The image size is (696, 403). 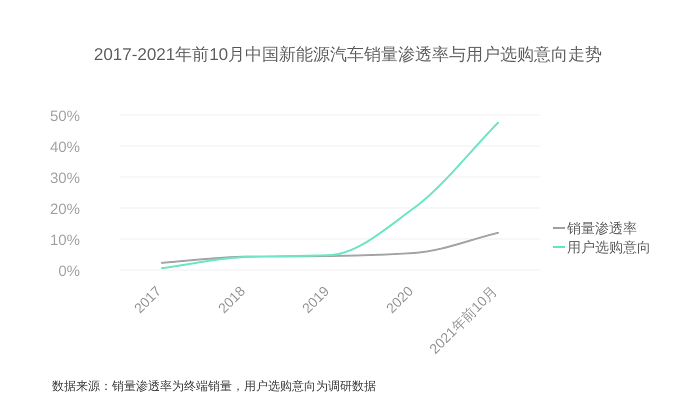 What do you see at coordinates (214, 386) in the screenshot?
I see `source-note: 数据来源：销量渗透率为终端销量，用户选购意向为调研数据` at bounding box center [214, 386].